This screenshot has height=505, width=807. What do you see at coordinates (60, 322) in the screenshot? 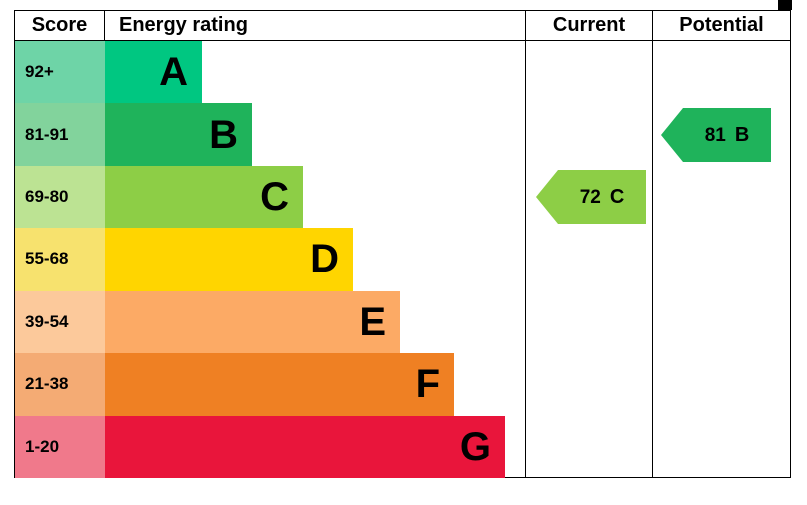
I see `score-range-e: 39-54` at bounding box center [60, 322].